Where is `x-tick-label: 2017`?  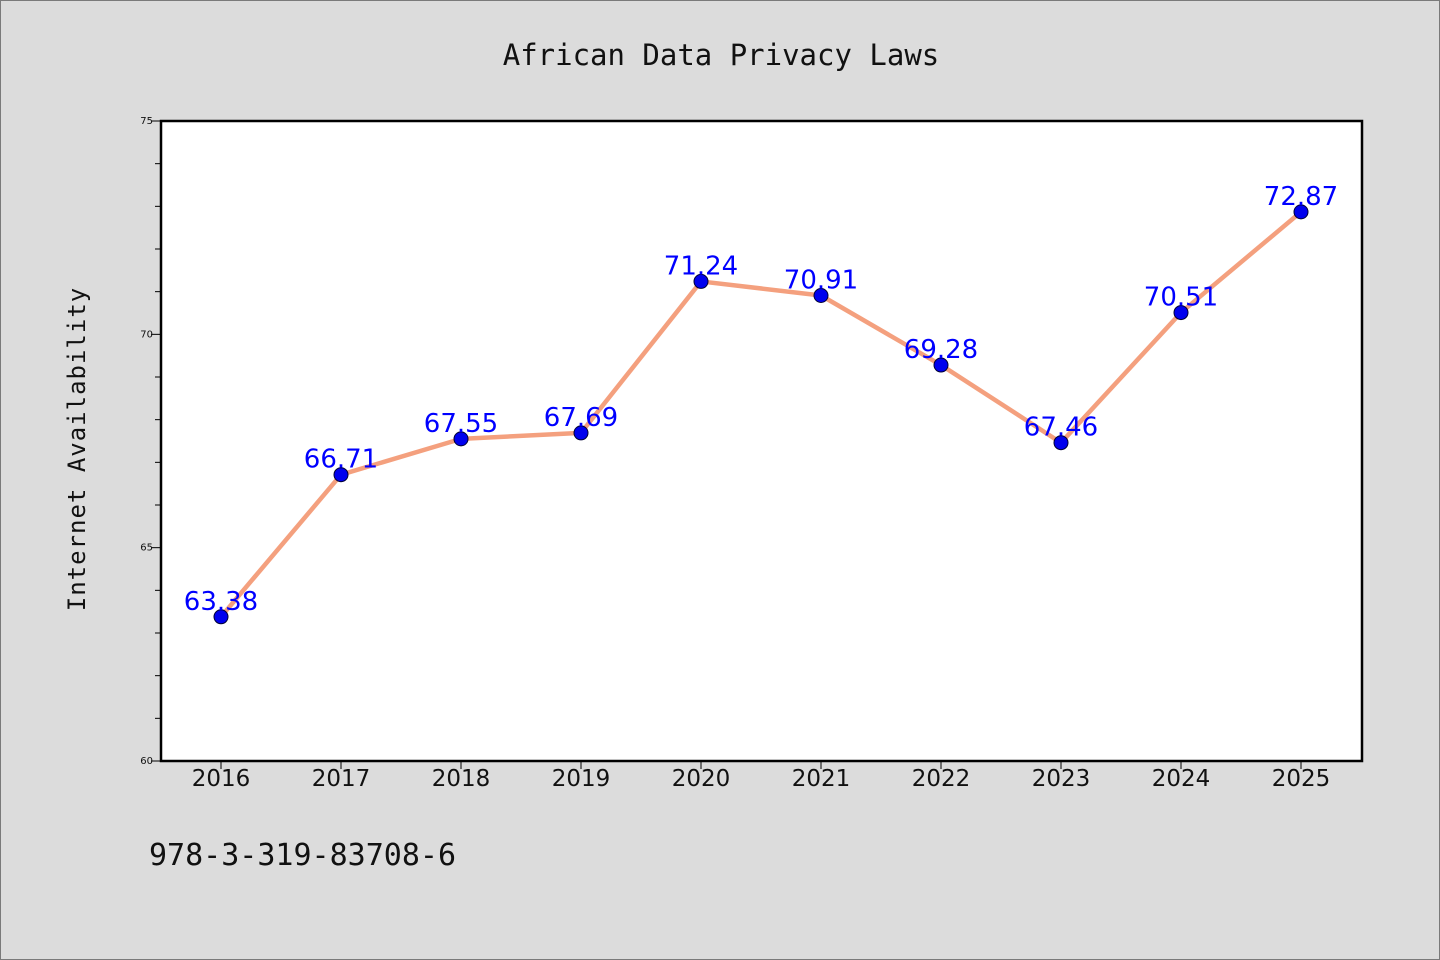
x-tick-label: 2017 is located at coordinates (341, 779).